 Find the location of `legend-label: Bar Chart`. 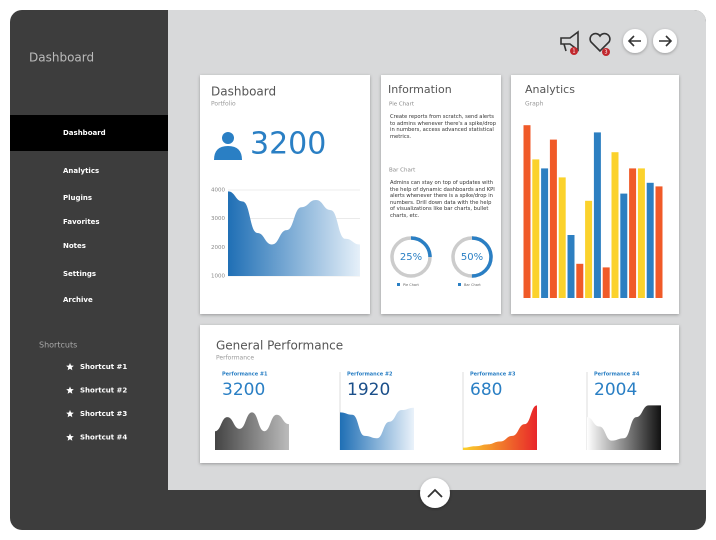

legend-label: Bar Chart is located at coordinates (472, 285).